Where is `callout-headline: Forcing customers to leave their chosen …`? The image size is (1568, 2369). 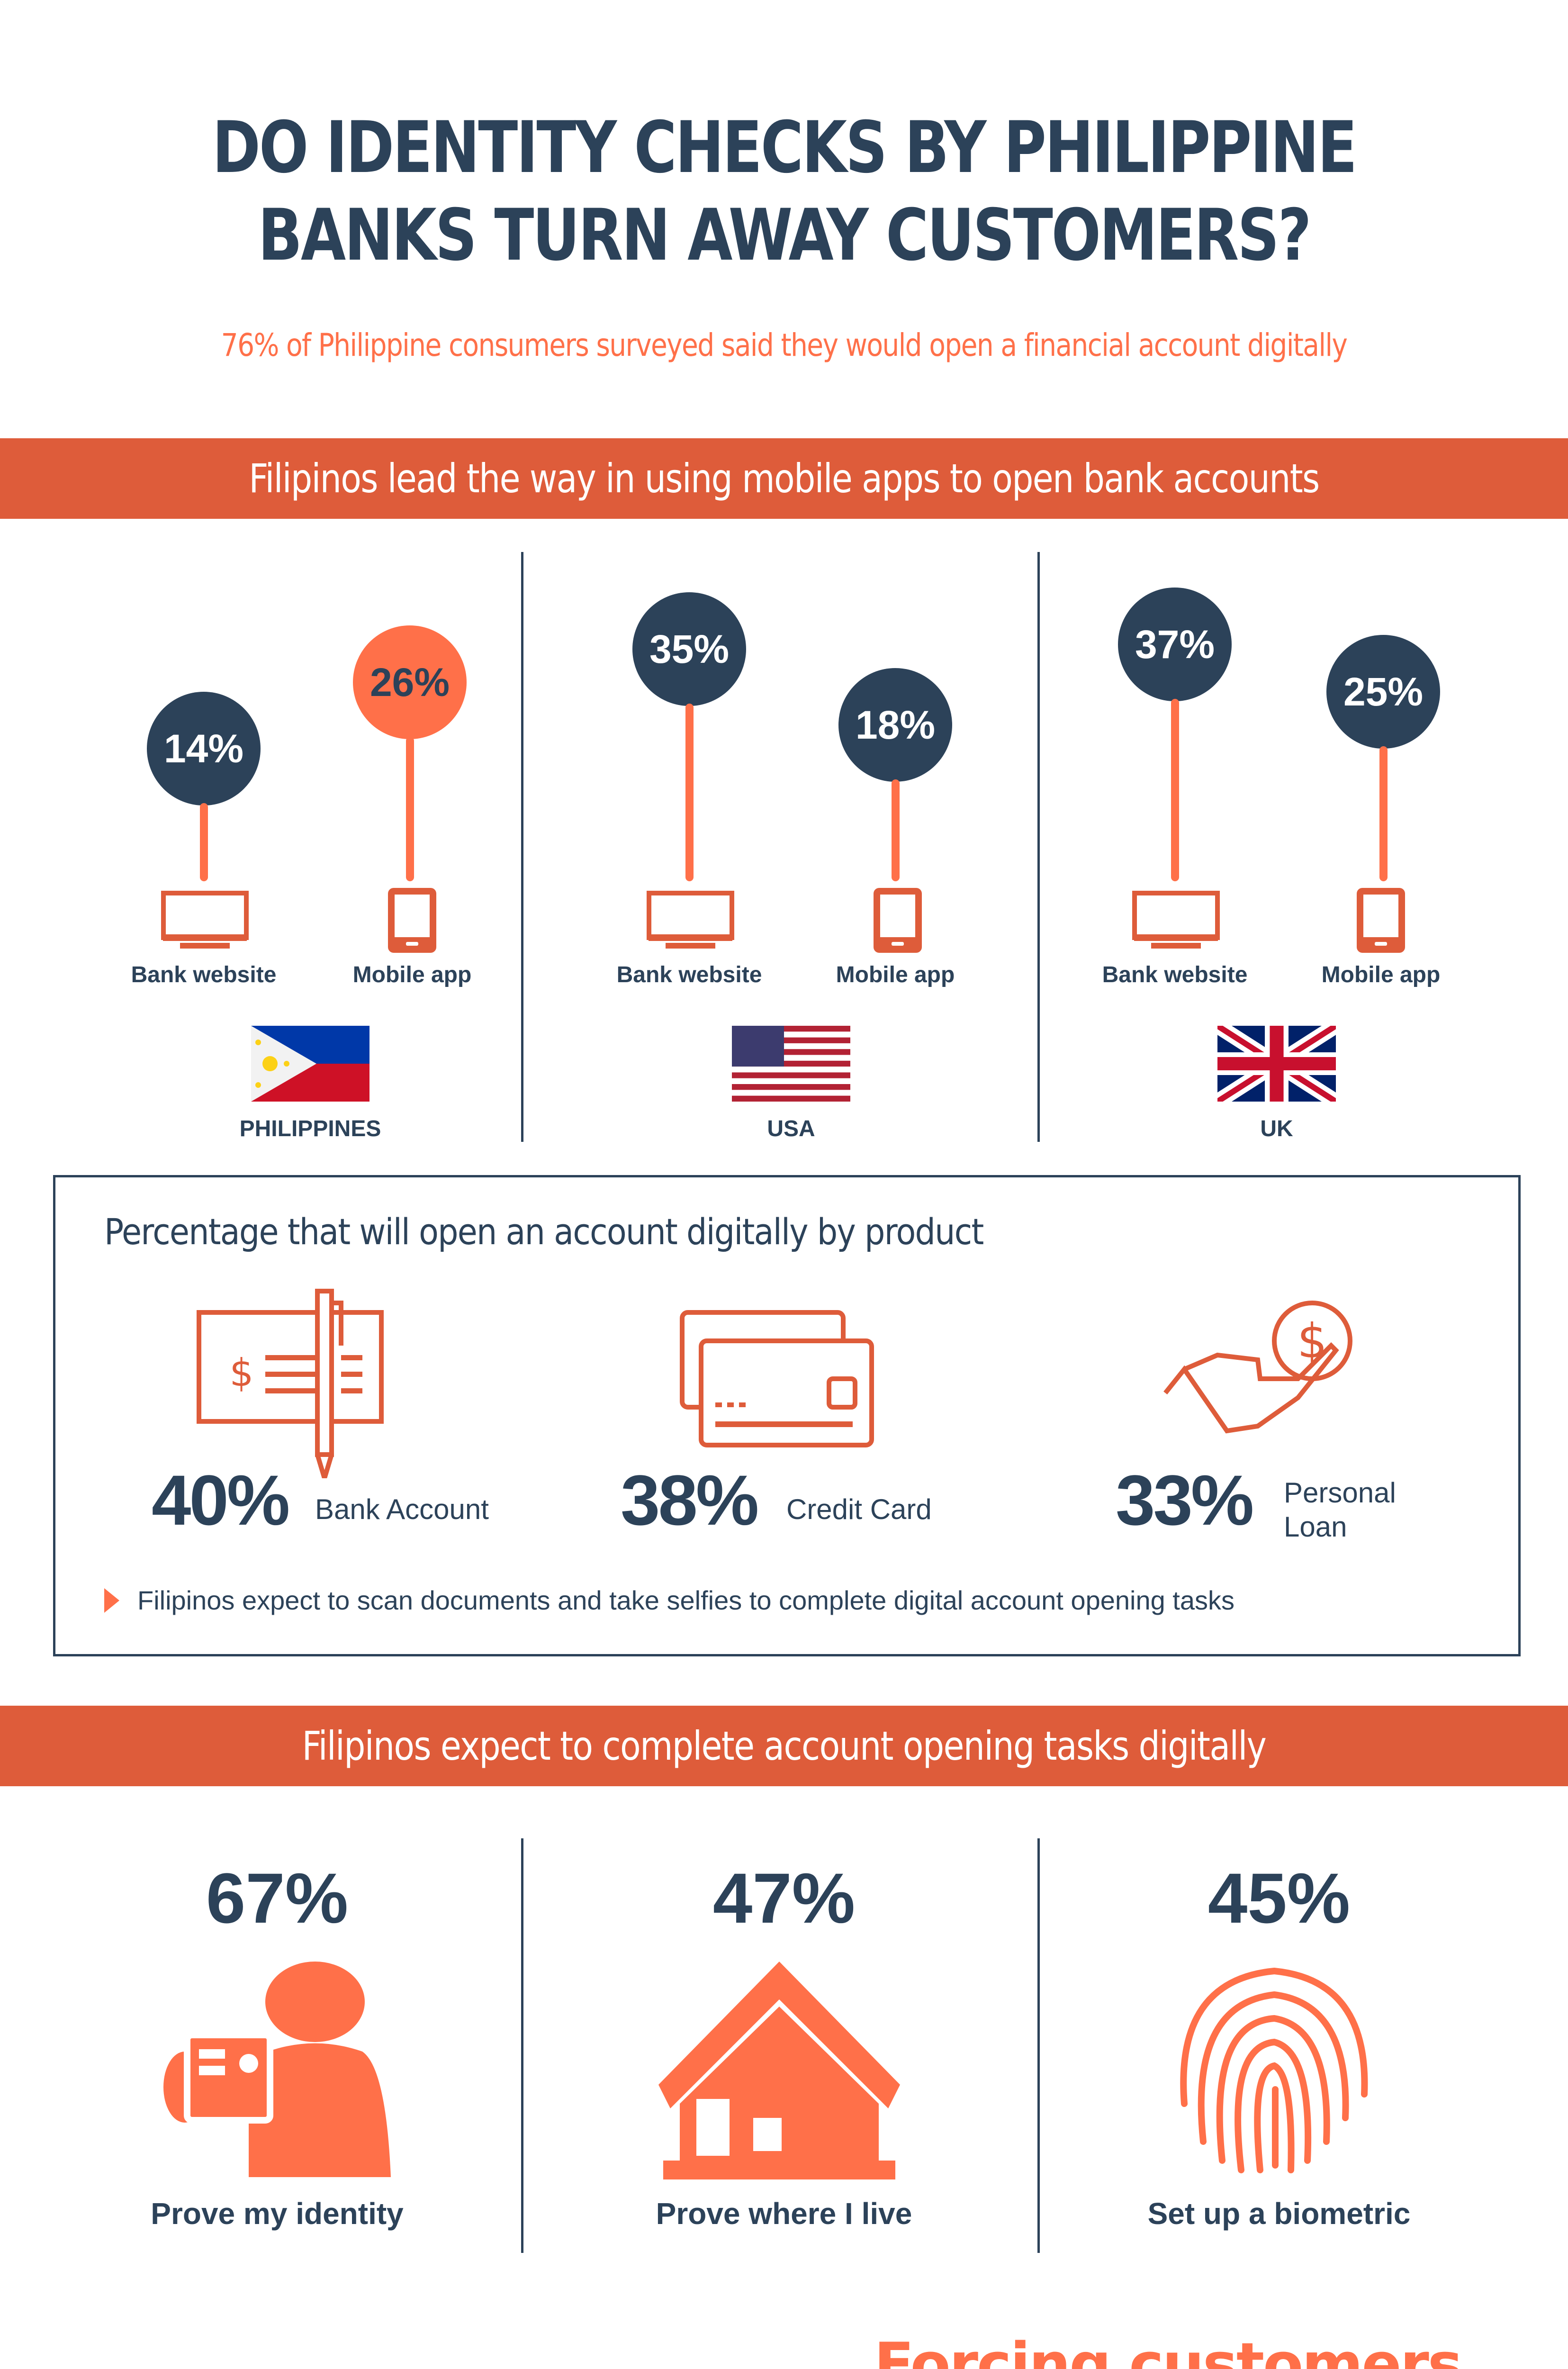
callout-headline: Forcing customers to leave their chosen … is located at coordinates (1168, 2350).